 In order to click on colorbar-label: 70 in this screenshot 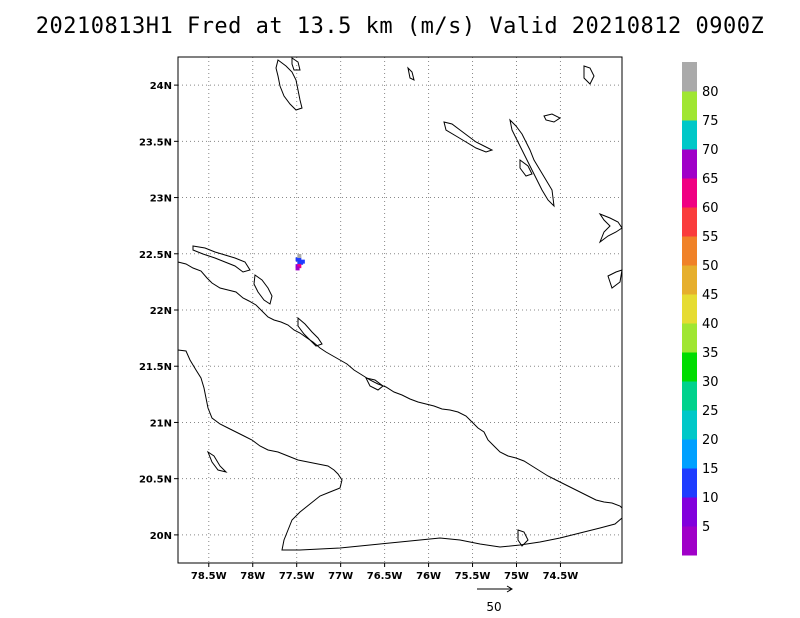, I will do `click(710, 150)`.